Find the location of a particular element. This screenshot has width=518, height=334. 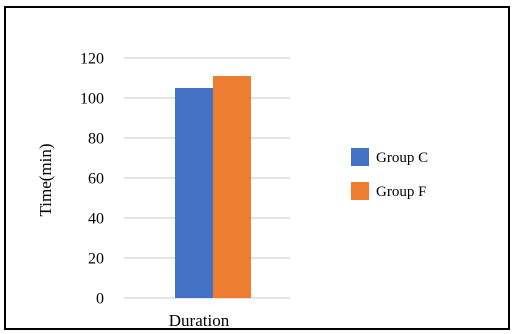

y-tick-label: 40 is located at coordinates (96, 219).